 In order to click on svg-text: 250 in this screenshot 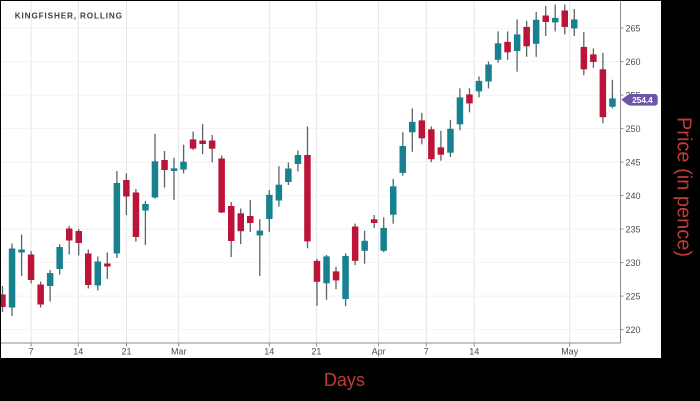, I will do `click(633, 129)`.